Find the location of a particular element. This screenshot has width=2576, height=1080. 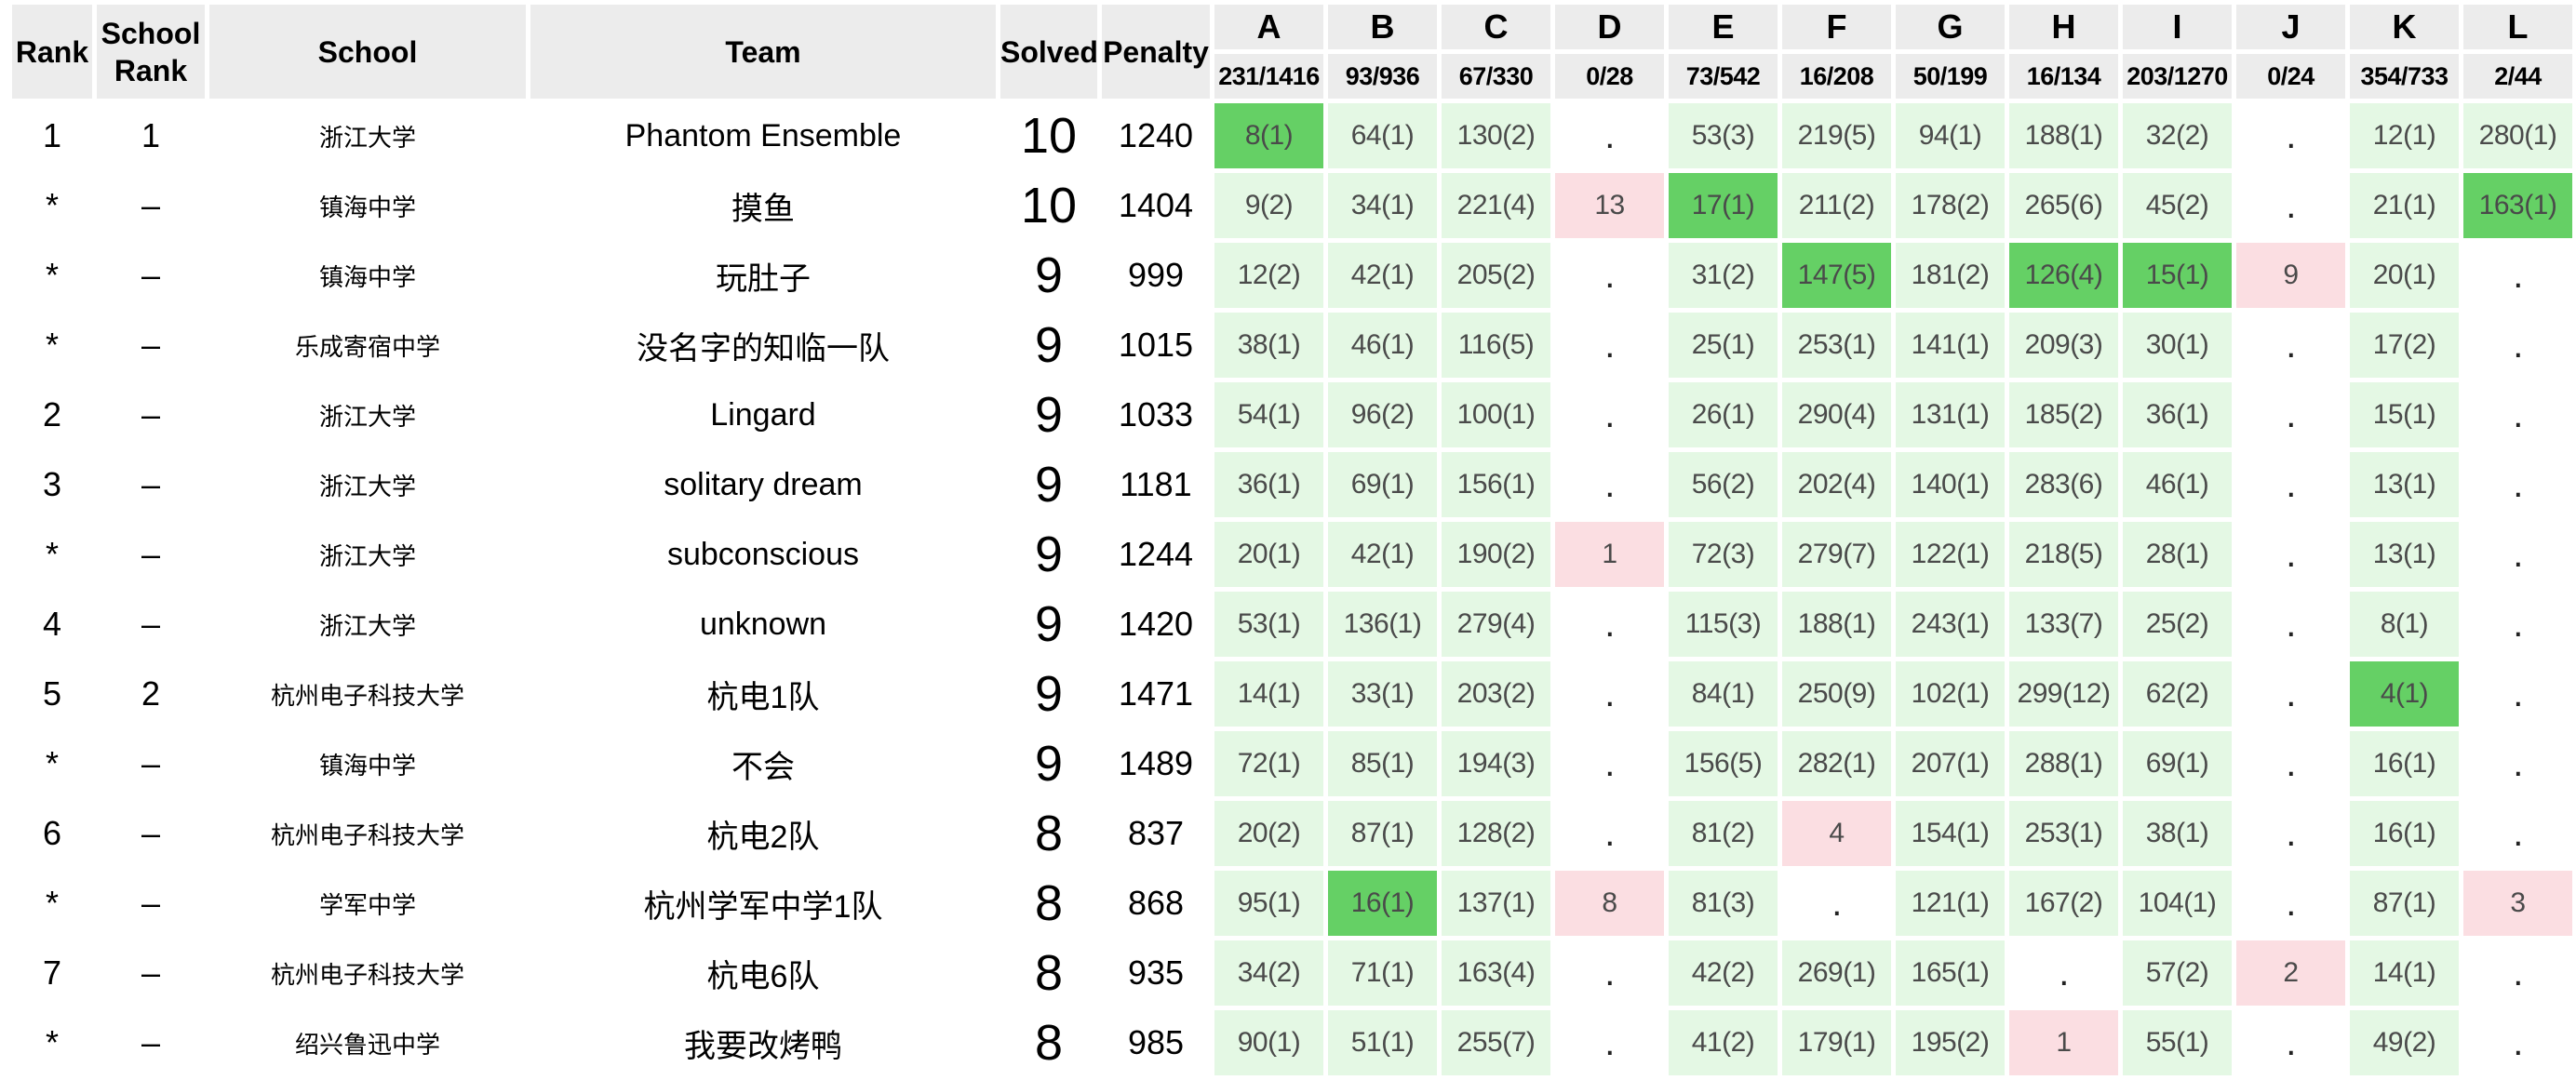

result-cell-G: 195(2) is located at coordinates (1950, 1042).